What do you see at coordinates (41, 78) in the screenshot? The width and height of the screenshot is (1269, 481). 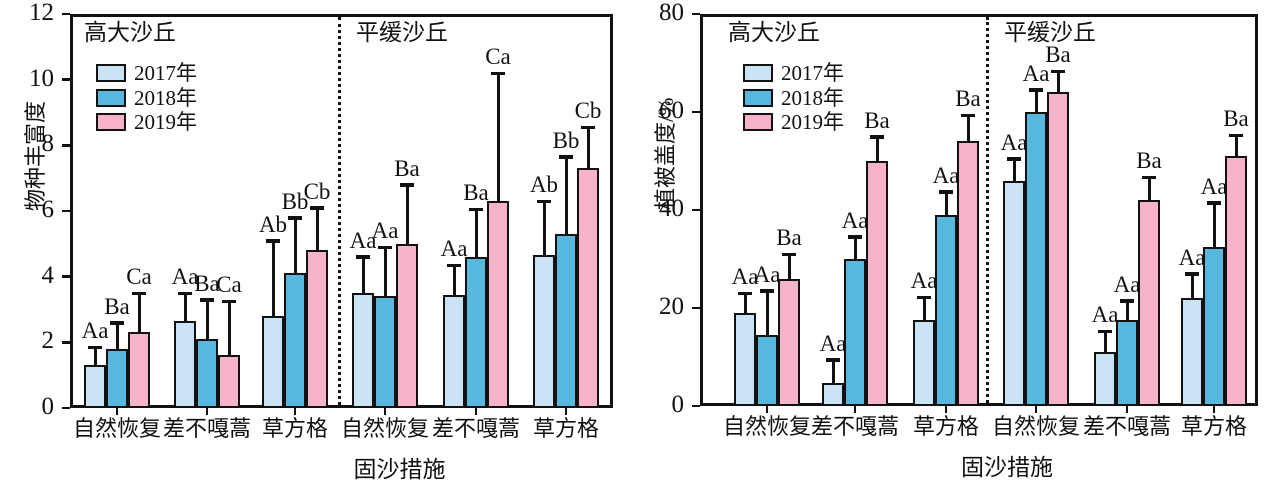 I see `y-tick-label: 10` at bounding box center [41, 78].